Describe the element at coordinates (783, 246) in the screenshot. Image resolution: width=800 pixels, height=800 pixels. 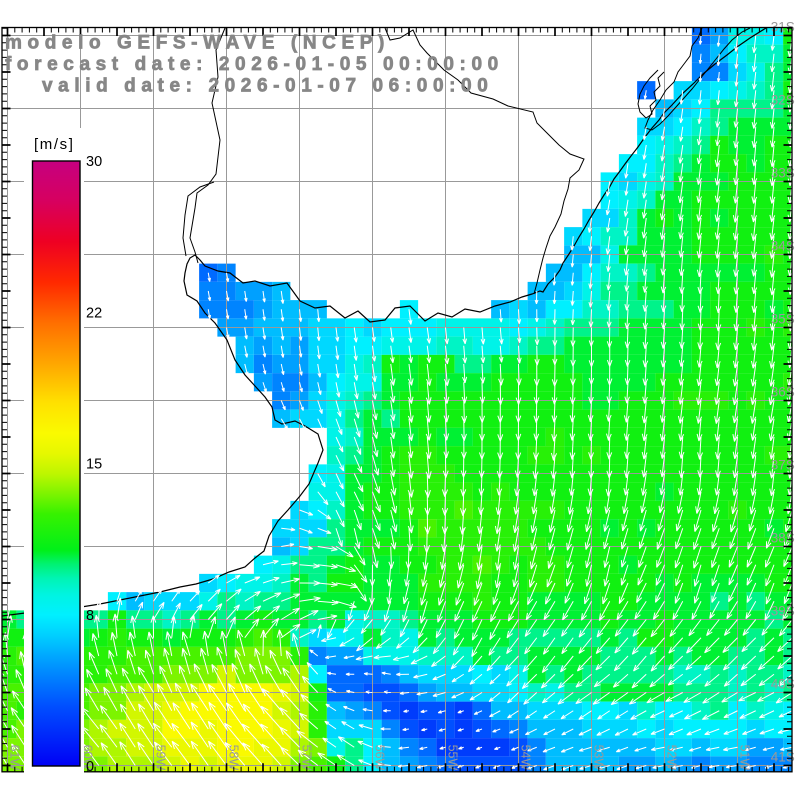
I see `svg-text: 34S` at that location.